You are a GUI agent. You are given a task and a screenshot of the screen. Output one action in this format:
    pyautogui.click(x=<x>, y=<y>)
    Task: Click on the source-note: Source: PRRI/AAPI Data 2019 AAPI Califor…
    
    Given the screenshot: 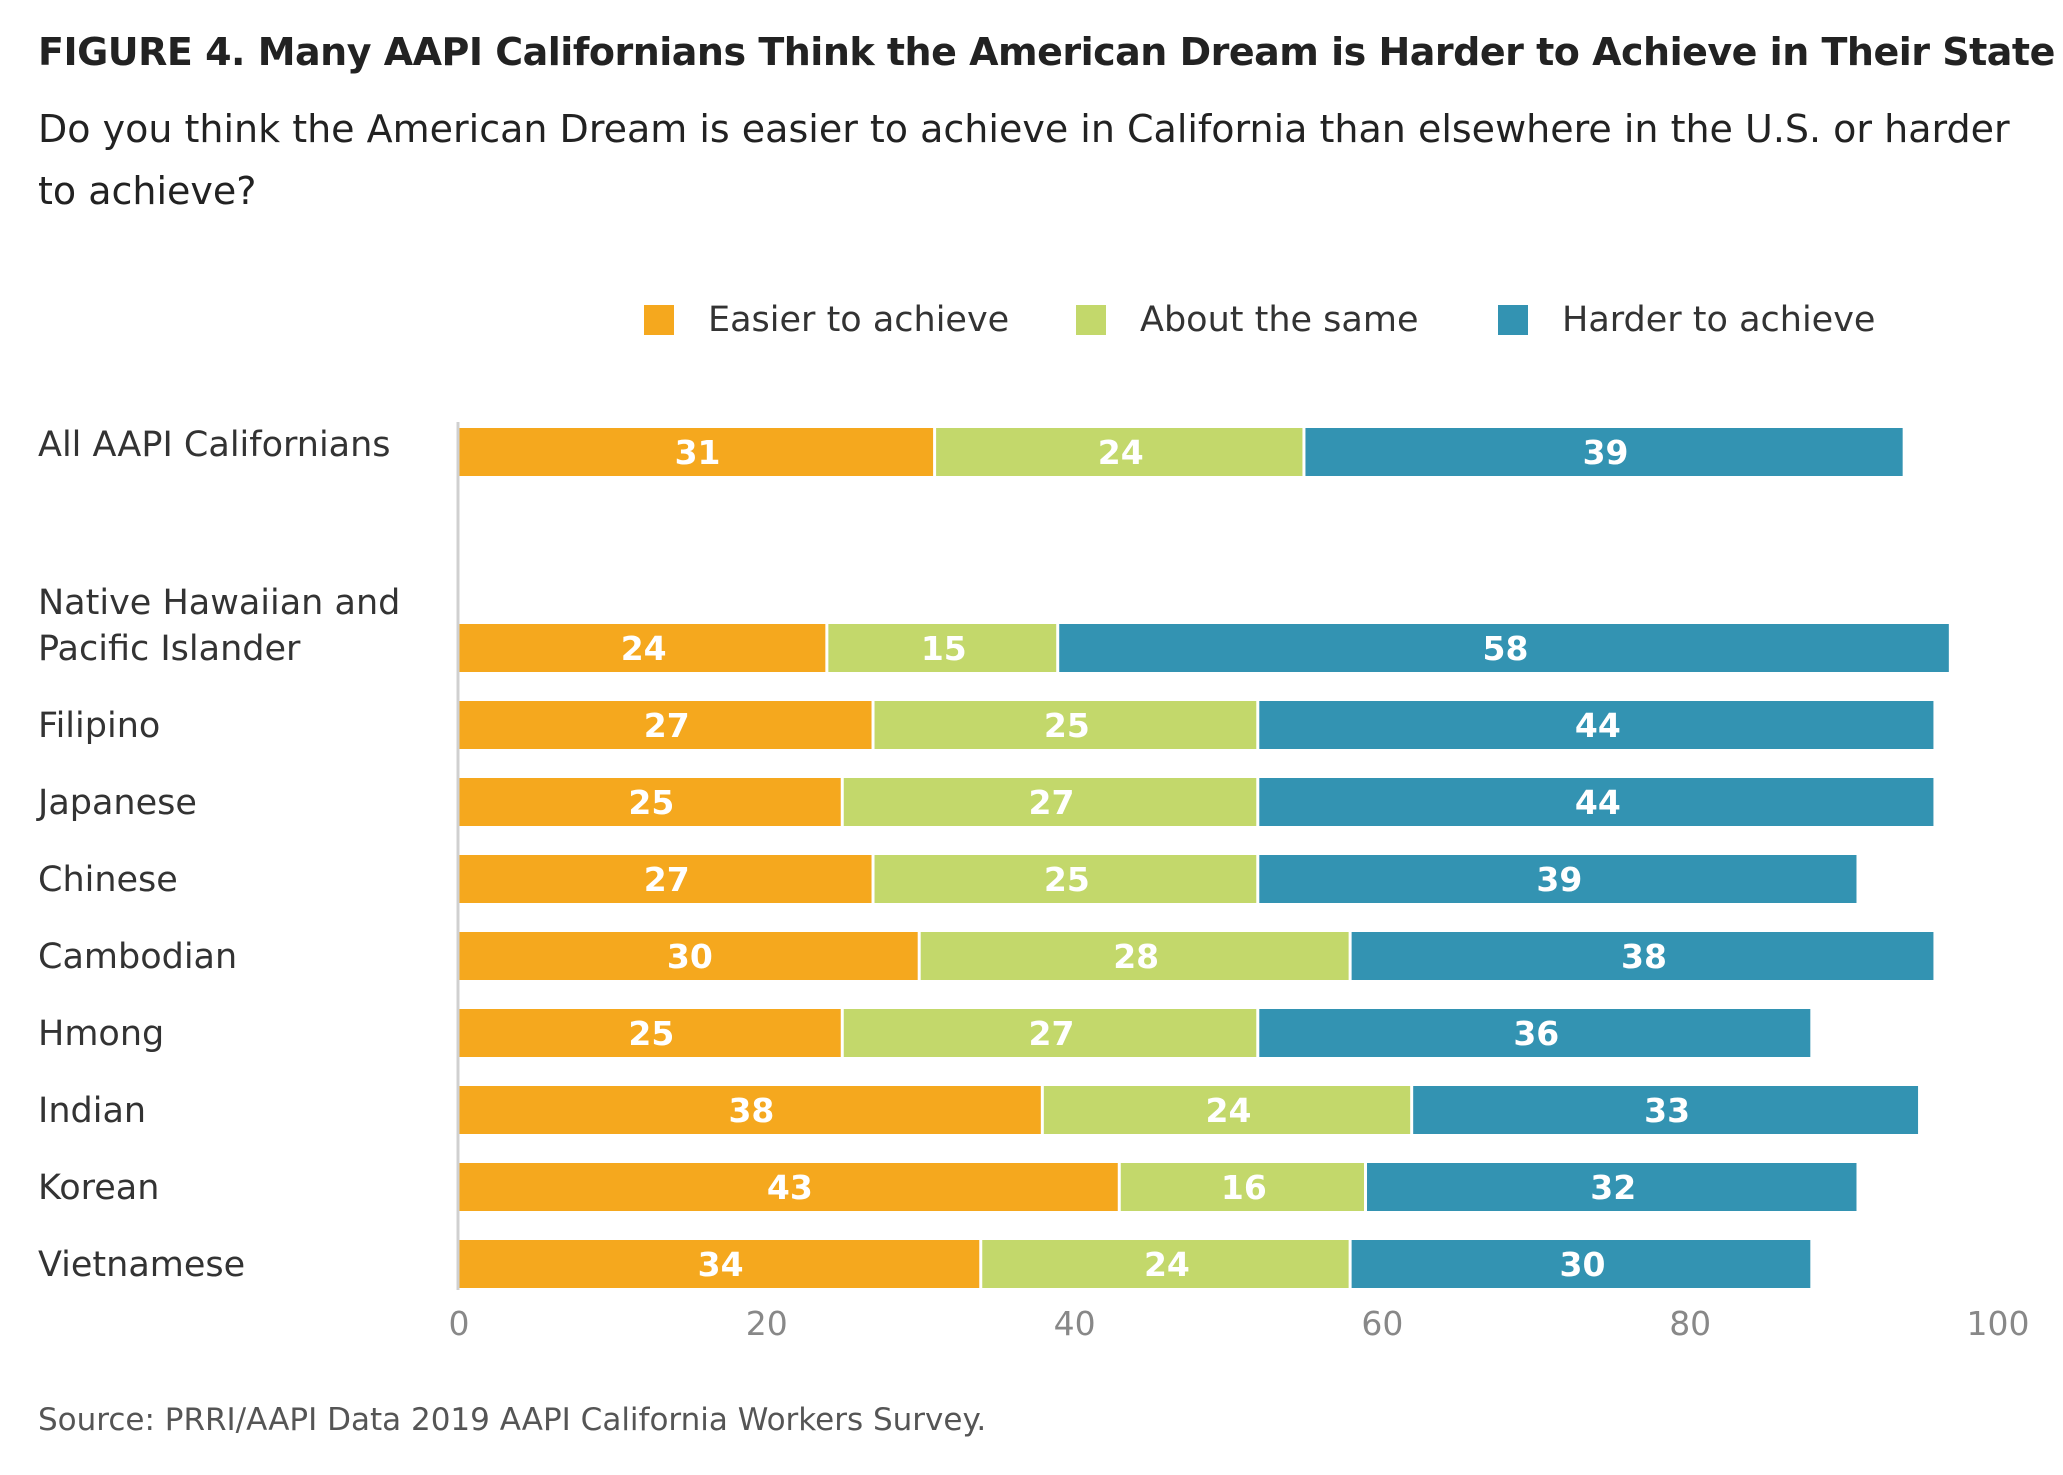 What is the action you would take?
    pyautogui.click(x=512, y=1420)
    